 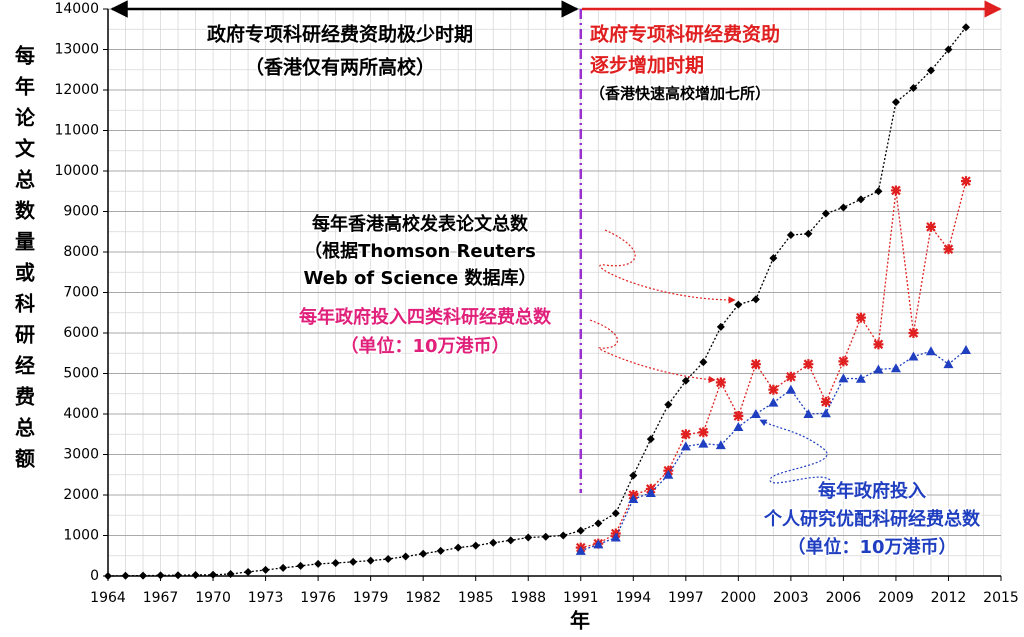 I want to click on y-tick-label: 12000, so click(x=76, y=90).